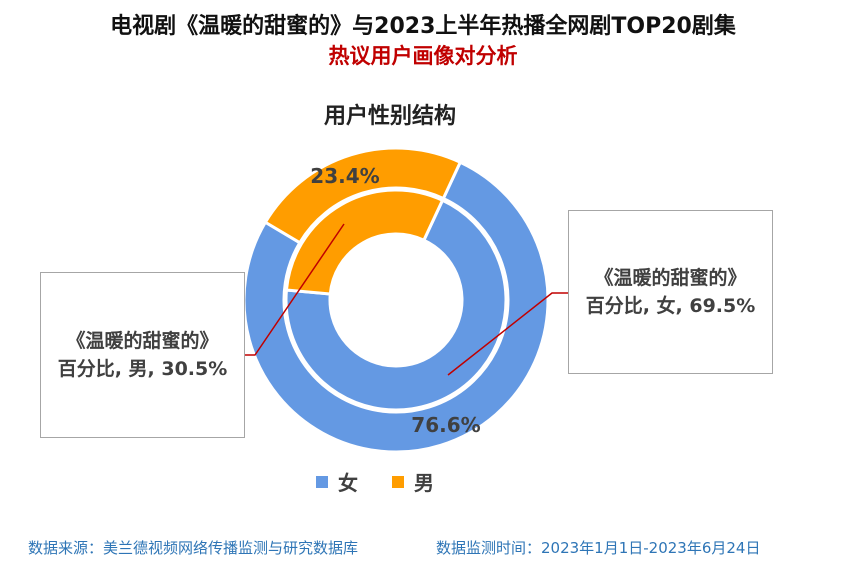 This screenshot has width=846, height=566. I want to click on data-period: 数据监测时间：2023年1月1日-2023年6月24日, so click(598, 548).